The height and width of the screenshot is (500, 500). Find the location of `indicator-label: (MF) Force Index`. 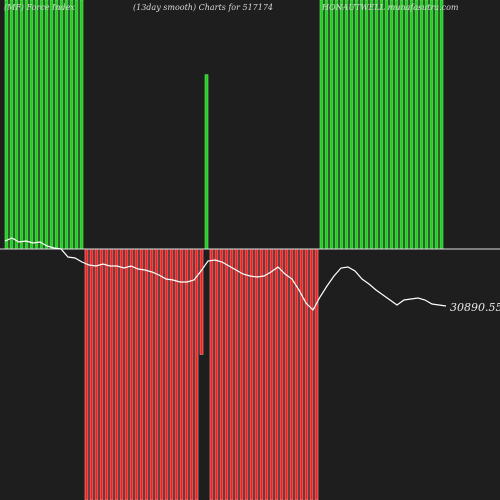

indicator-label: (MF) Force Index is located at coordinates (39, 7).